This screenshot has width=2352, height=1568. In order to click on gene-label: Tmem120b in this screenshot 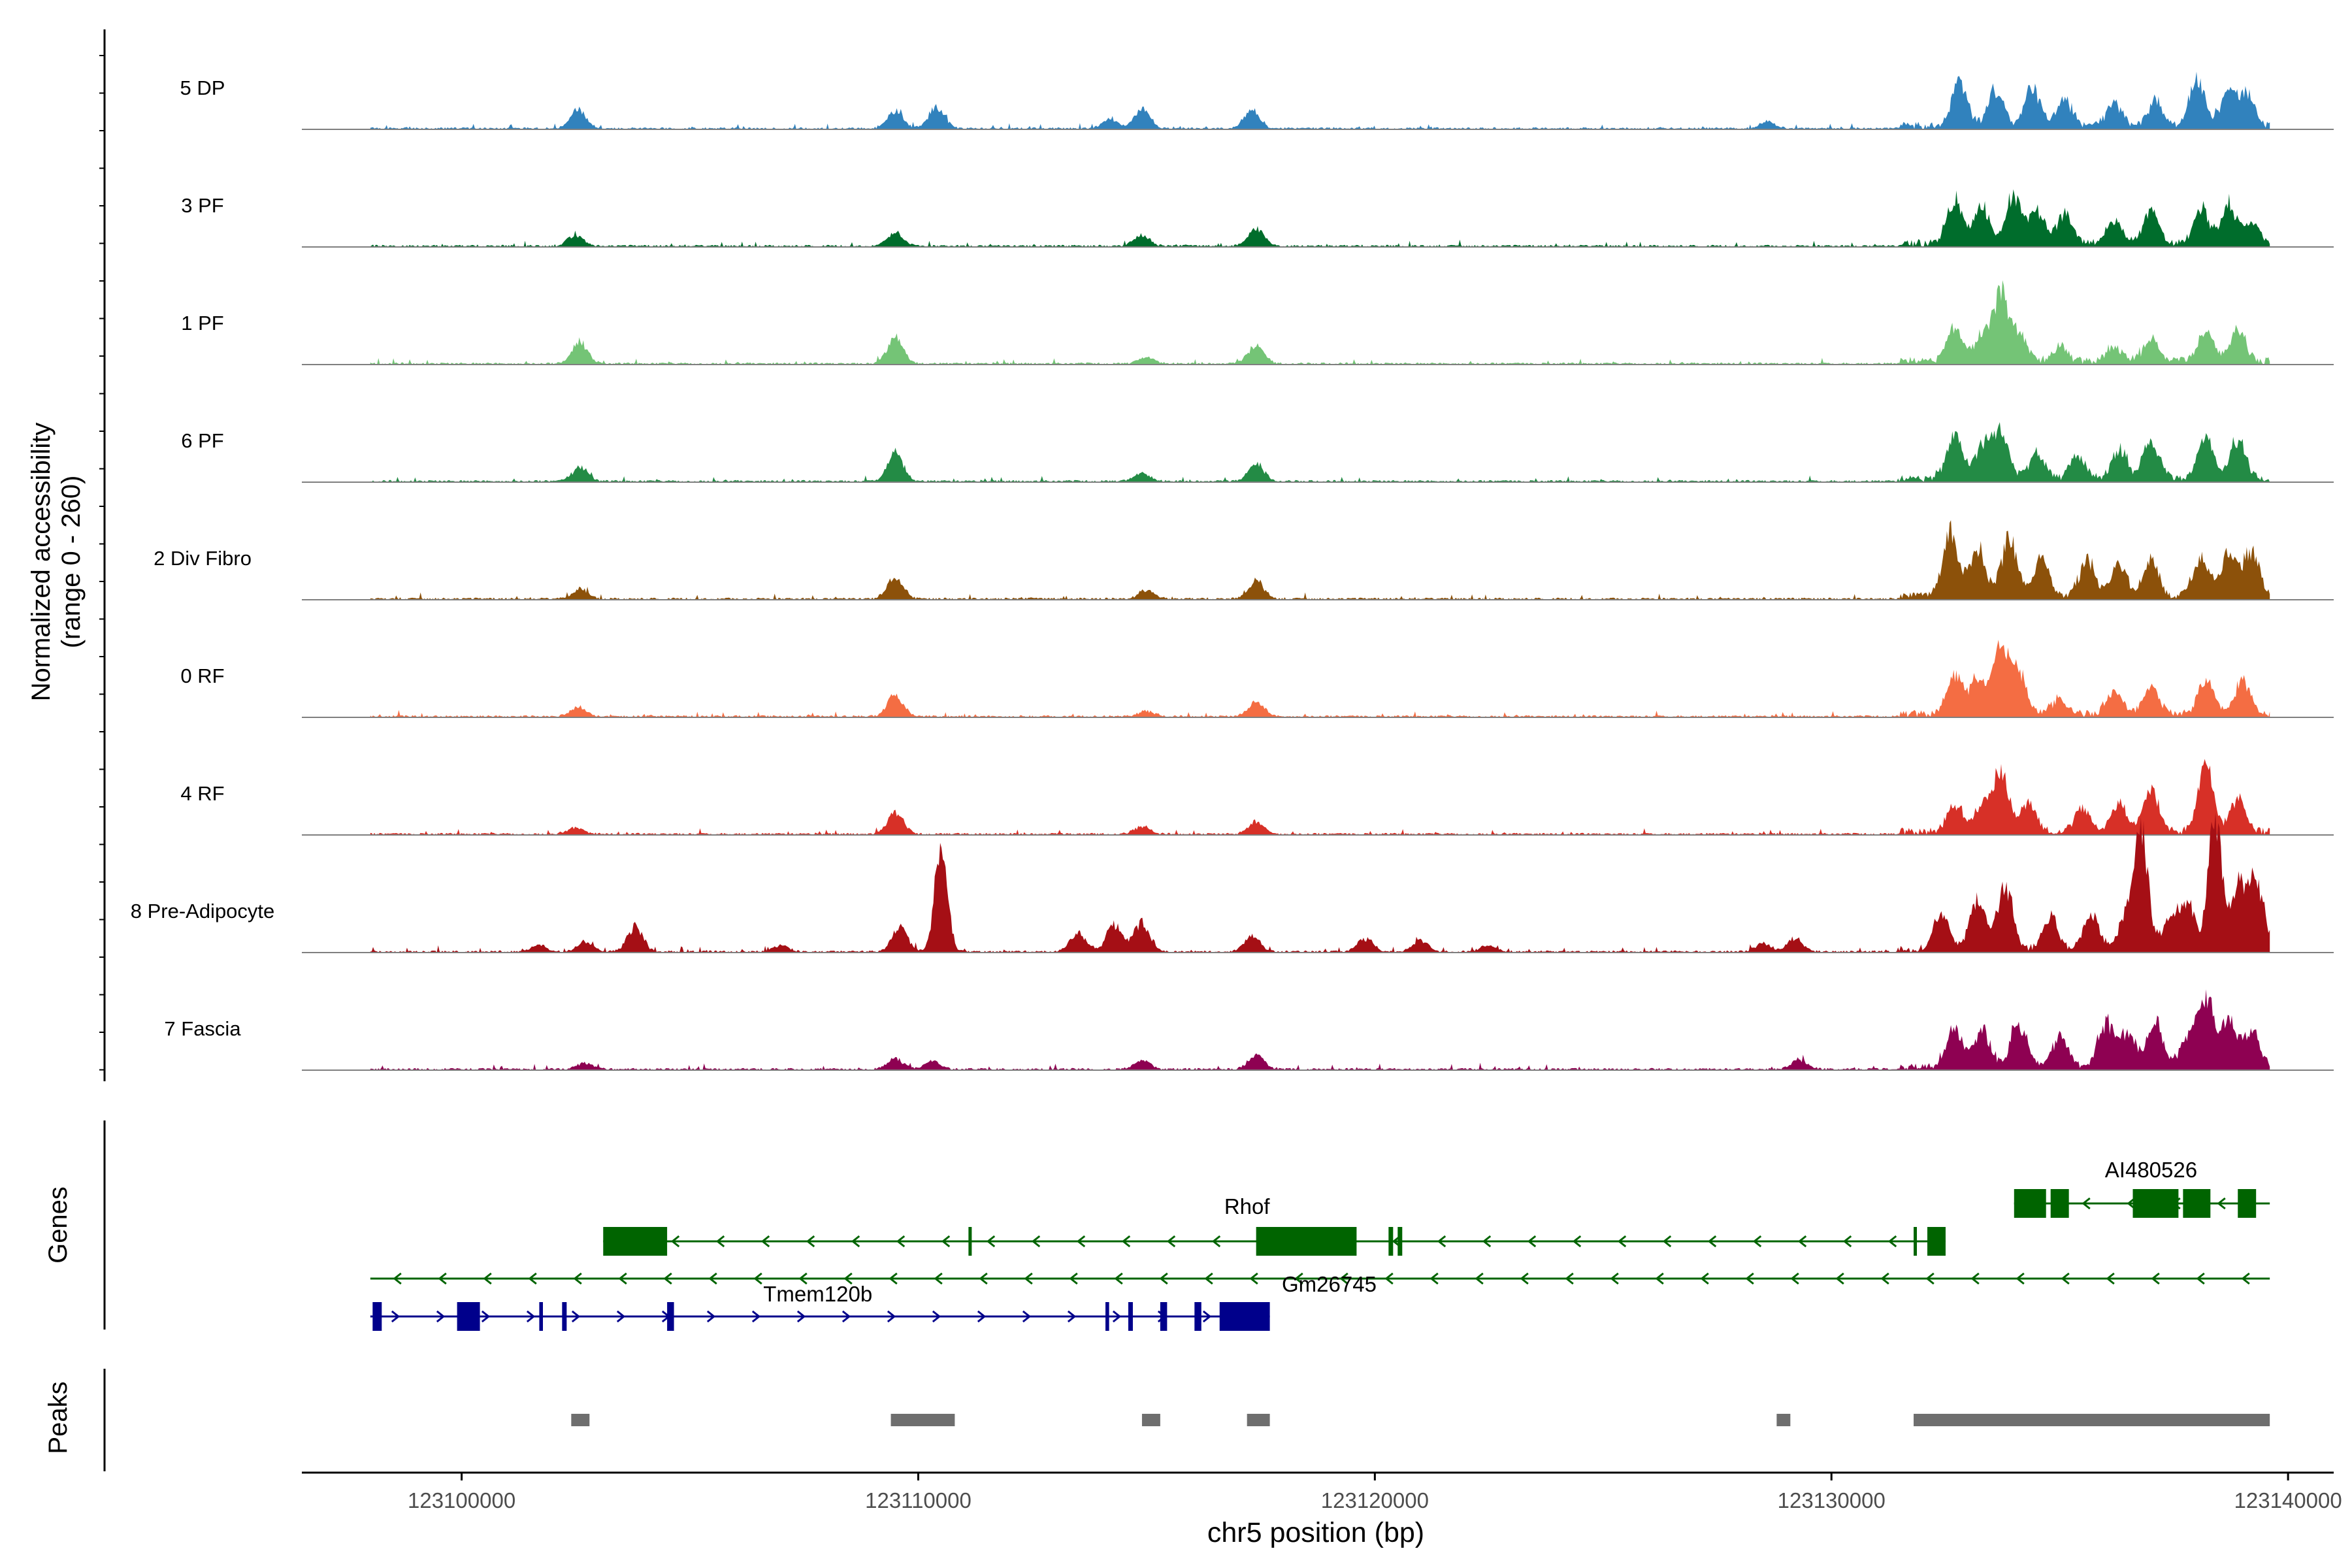, I will do `click(817, 1294)`.